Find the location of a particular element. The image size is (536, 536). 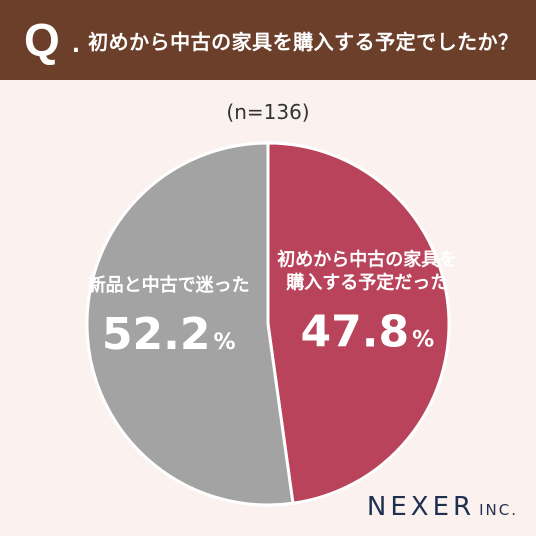

nexer-logo: NEXER INC. is located at coordinates (442, 507).